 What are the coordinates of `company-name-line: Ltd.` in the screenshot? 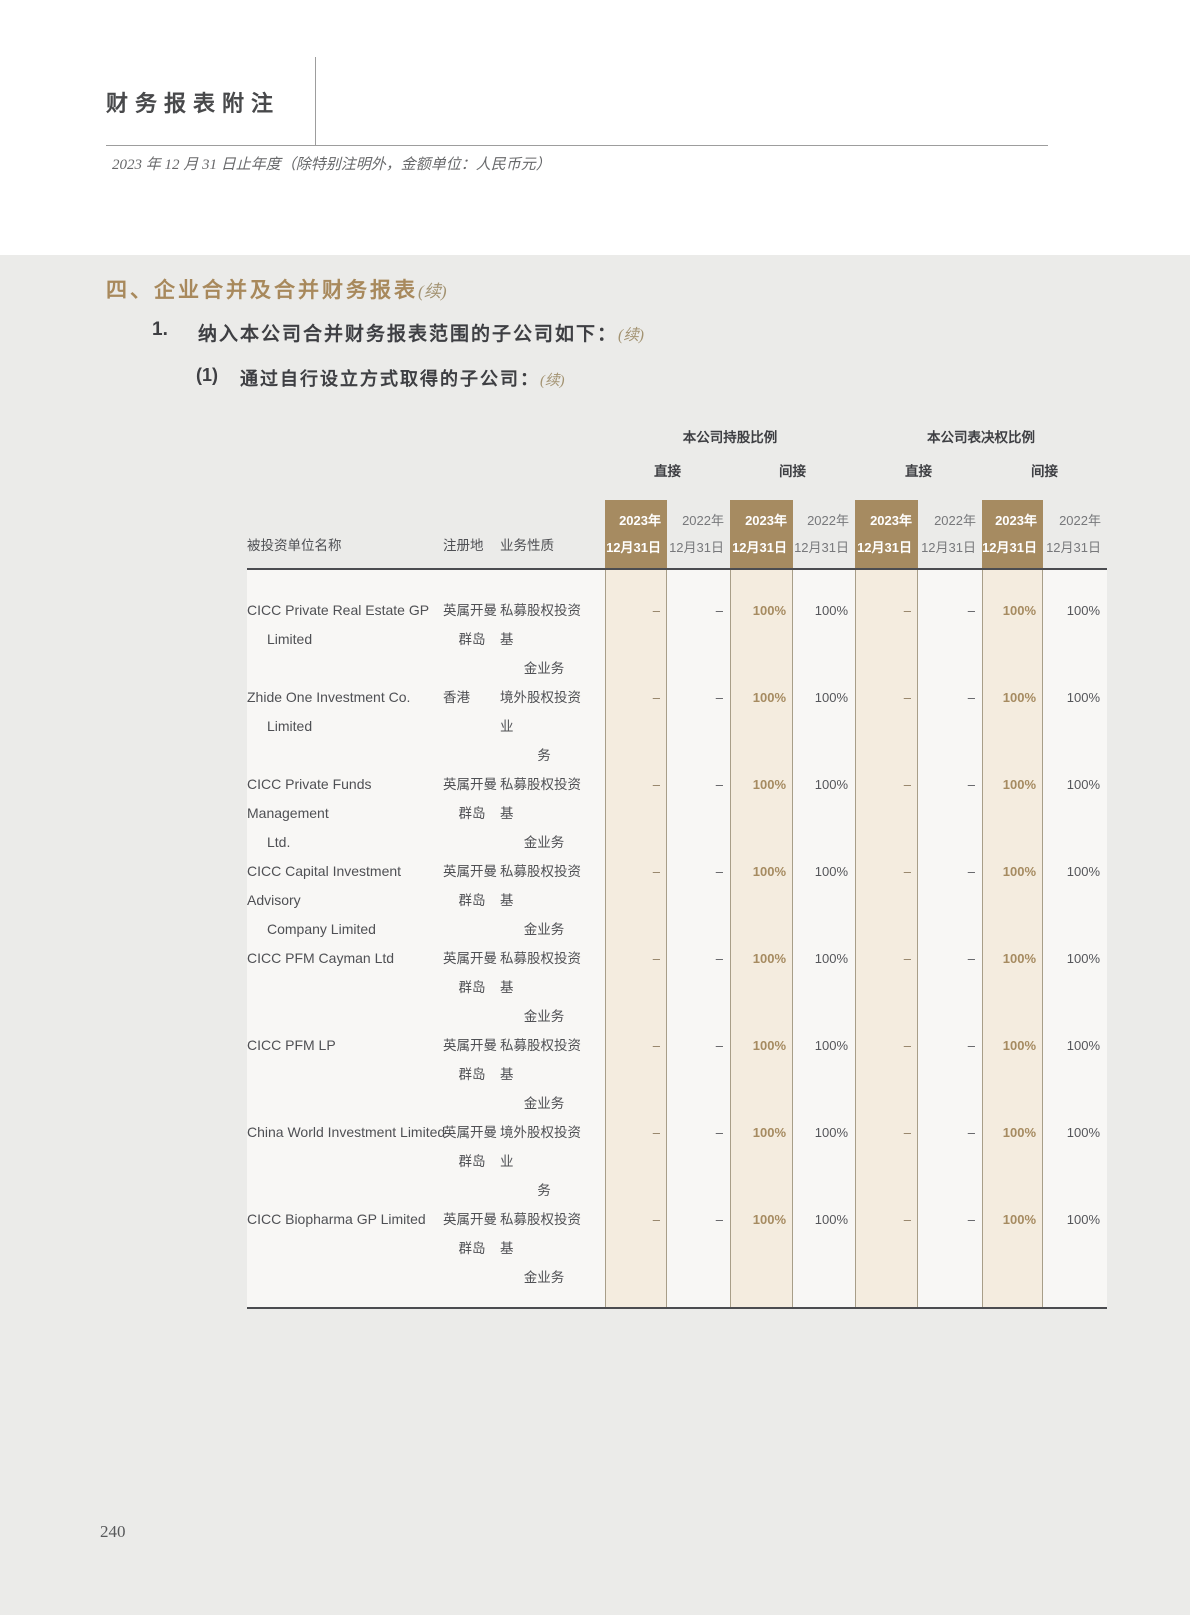 It's located at (279, 842).